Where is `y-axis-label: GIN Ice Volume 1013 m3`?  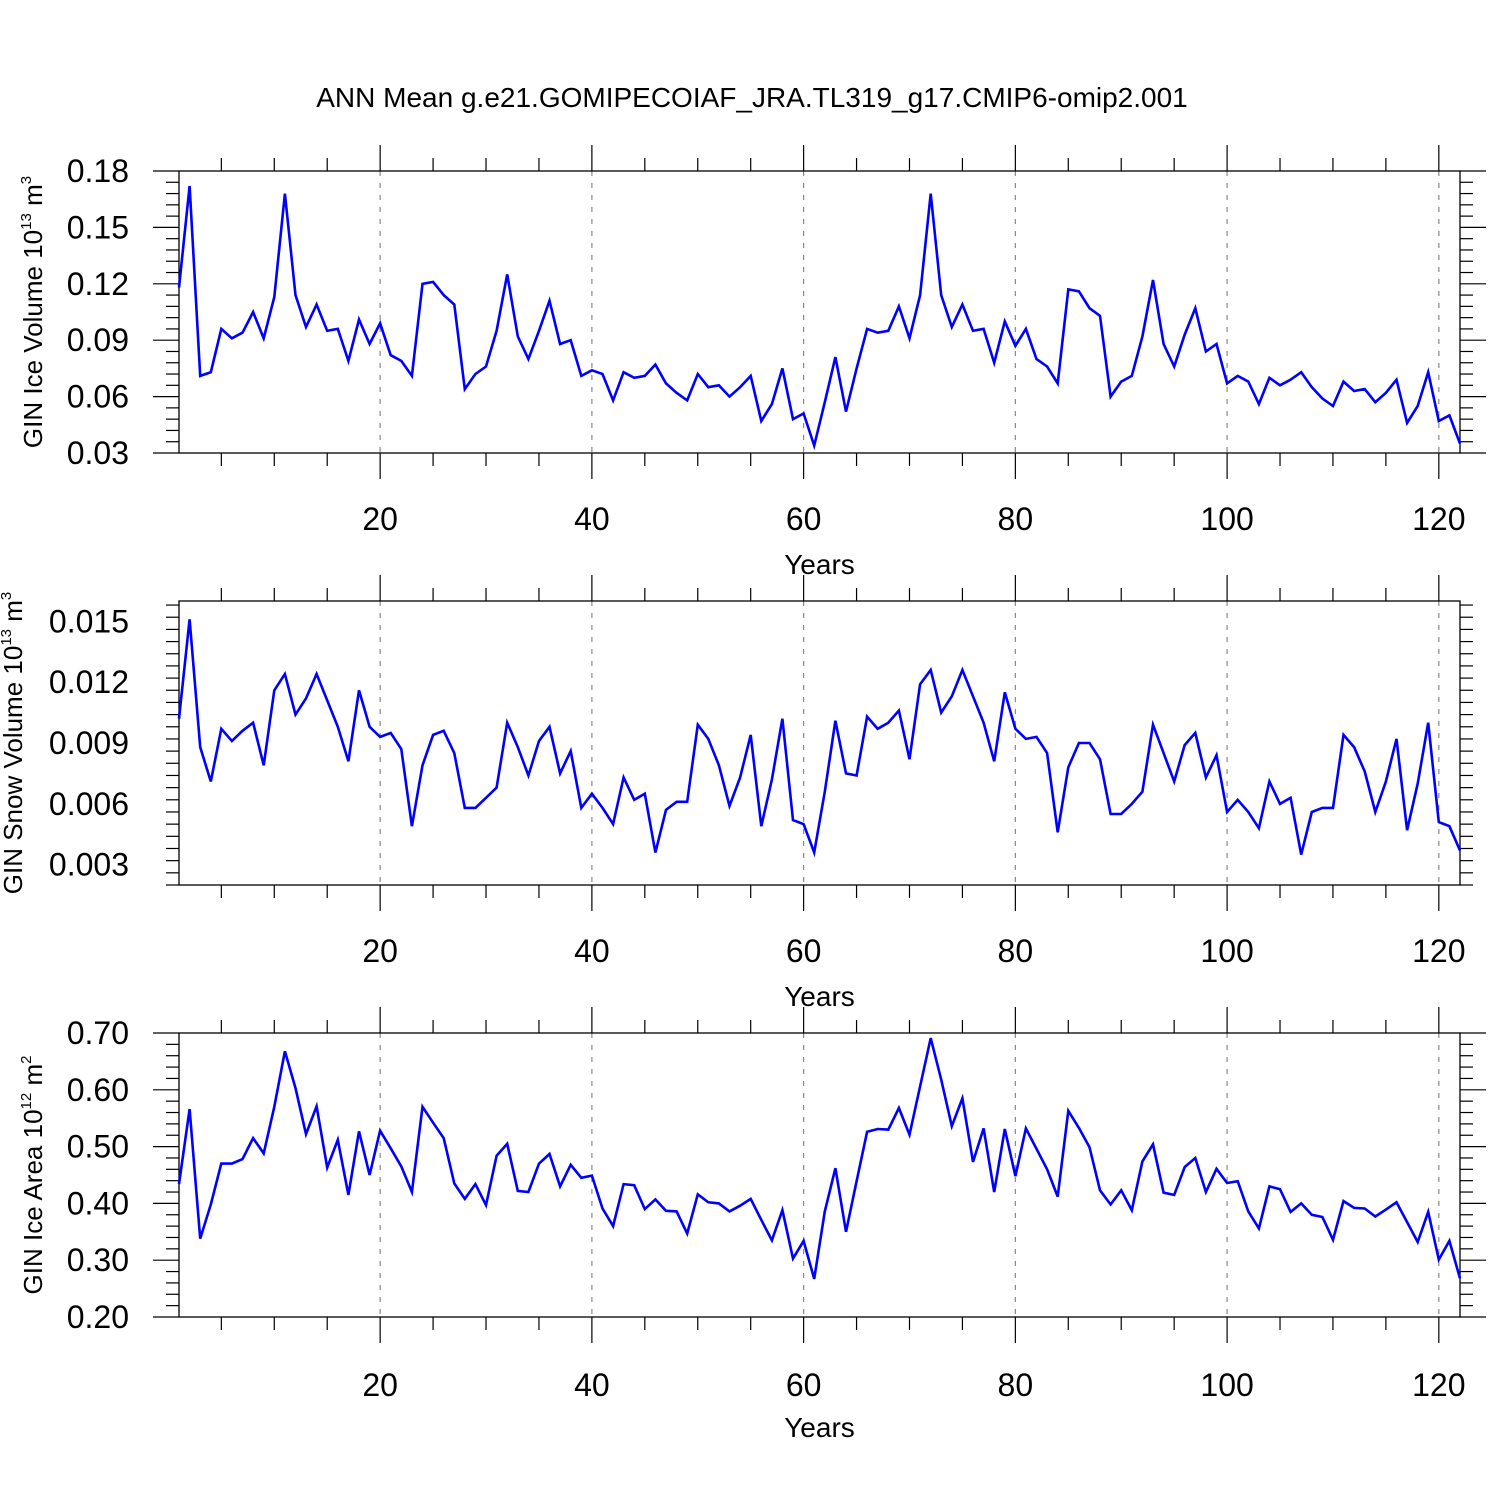
y-axis-label: GIN Ice Volume 1013 m3 is located at coordinates (33, 312).